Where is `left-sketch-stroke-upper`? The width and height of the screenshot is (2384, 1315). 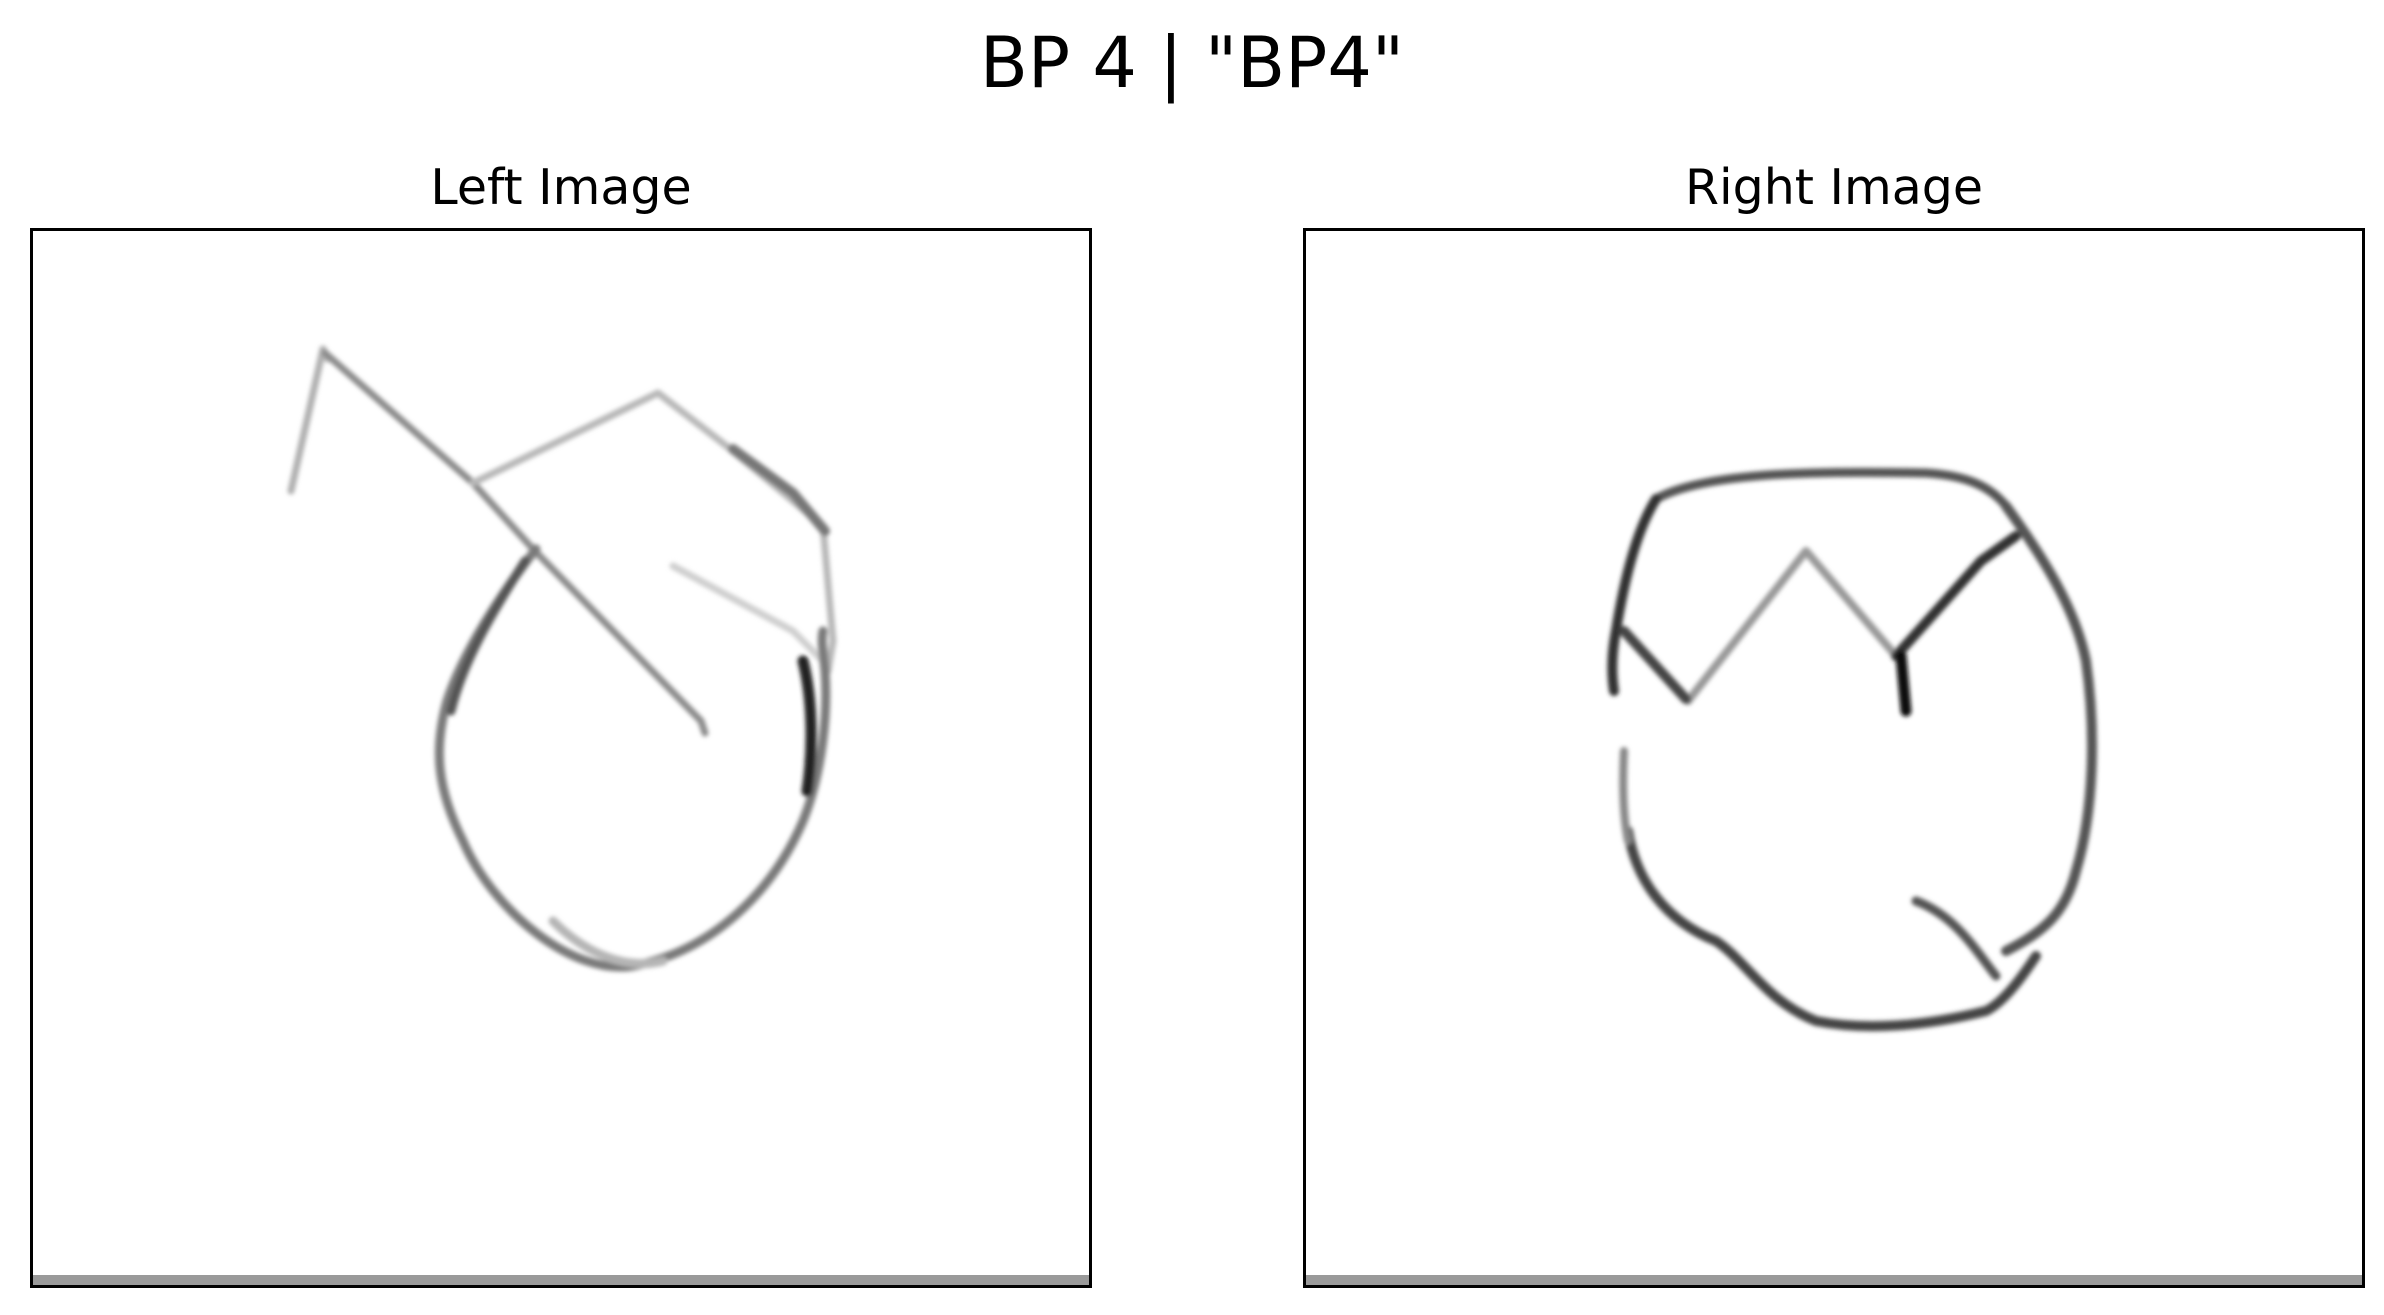 left-sketch-stroke-upper is located at coordinates (653, 532).